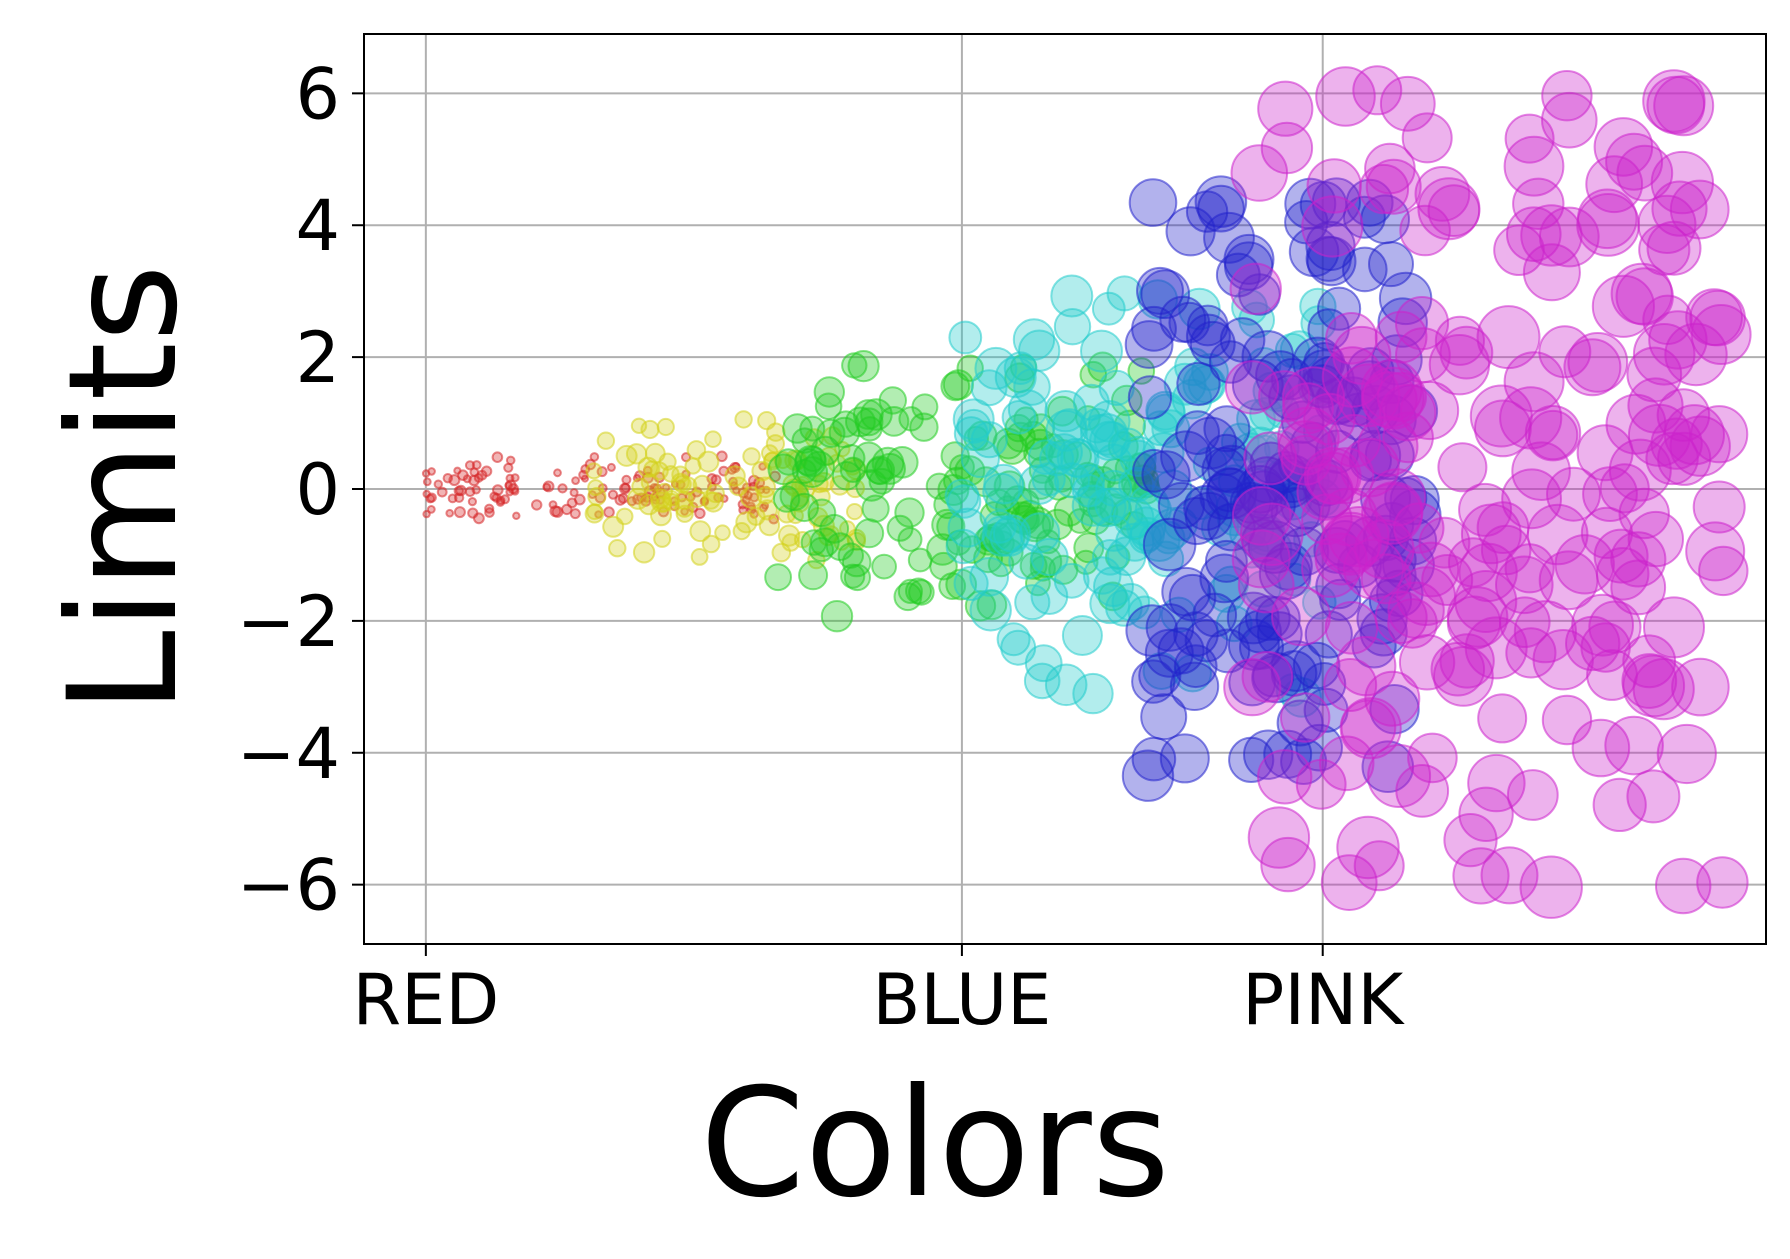 Image resolution: width=1790 pixels, height=1259 pixels. What do you see at coordinates (935, 1144) in the screenshot?
I see `x-axis-title: Colors` at bounding box center [935, 1144].